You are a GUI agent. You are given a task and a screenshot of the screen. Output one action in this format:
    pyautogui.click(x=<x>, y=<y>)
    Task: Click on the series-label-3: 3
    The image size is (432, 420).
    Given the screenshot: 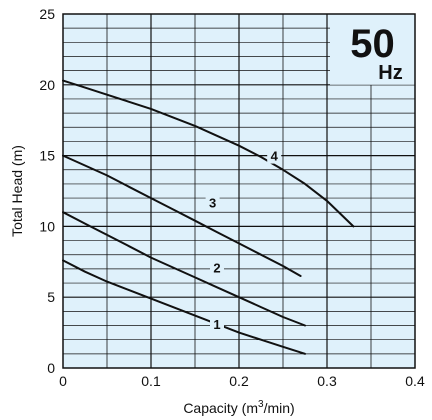 What is the action you would take?
    pyautogui.click(x=212, y=202)
    